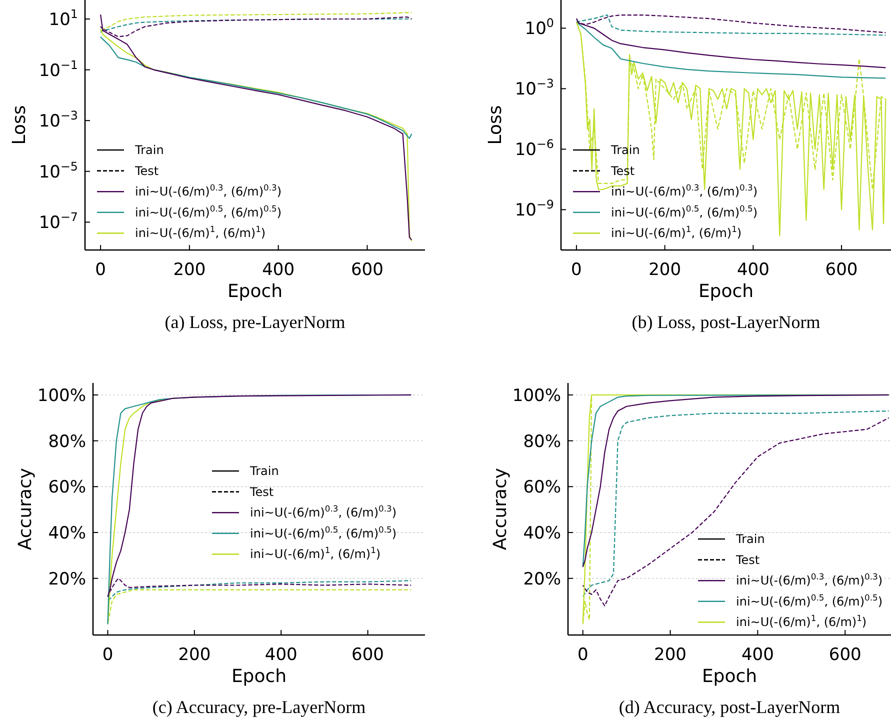 This screenshot has height=726, width=891. I want to click on y-tick-label: 10$^{0}$, so click(539, 28).